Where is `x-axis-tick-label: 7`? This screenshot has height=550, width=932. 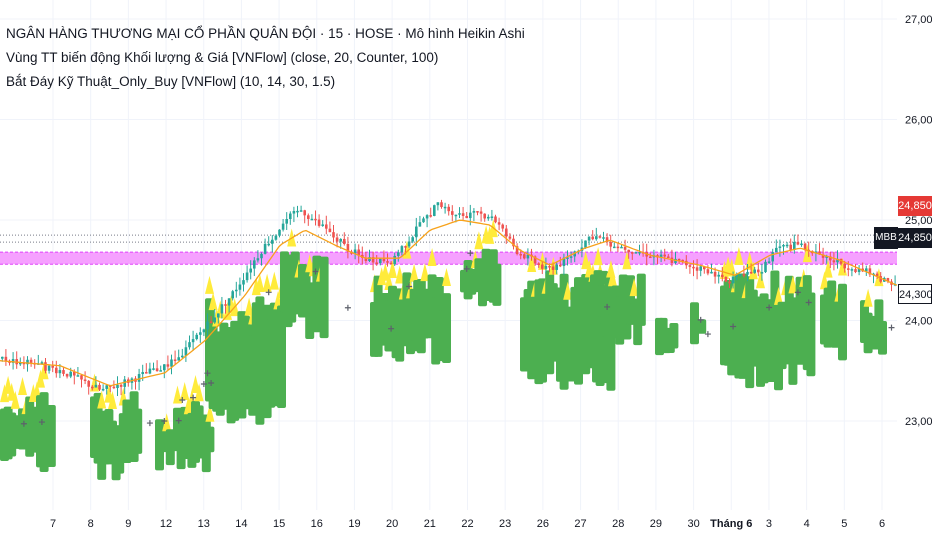
x-axis-tick-label: 7 is located at coordinates (53, 524).